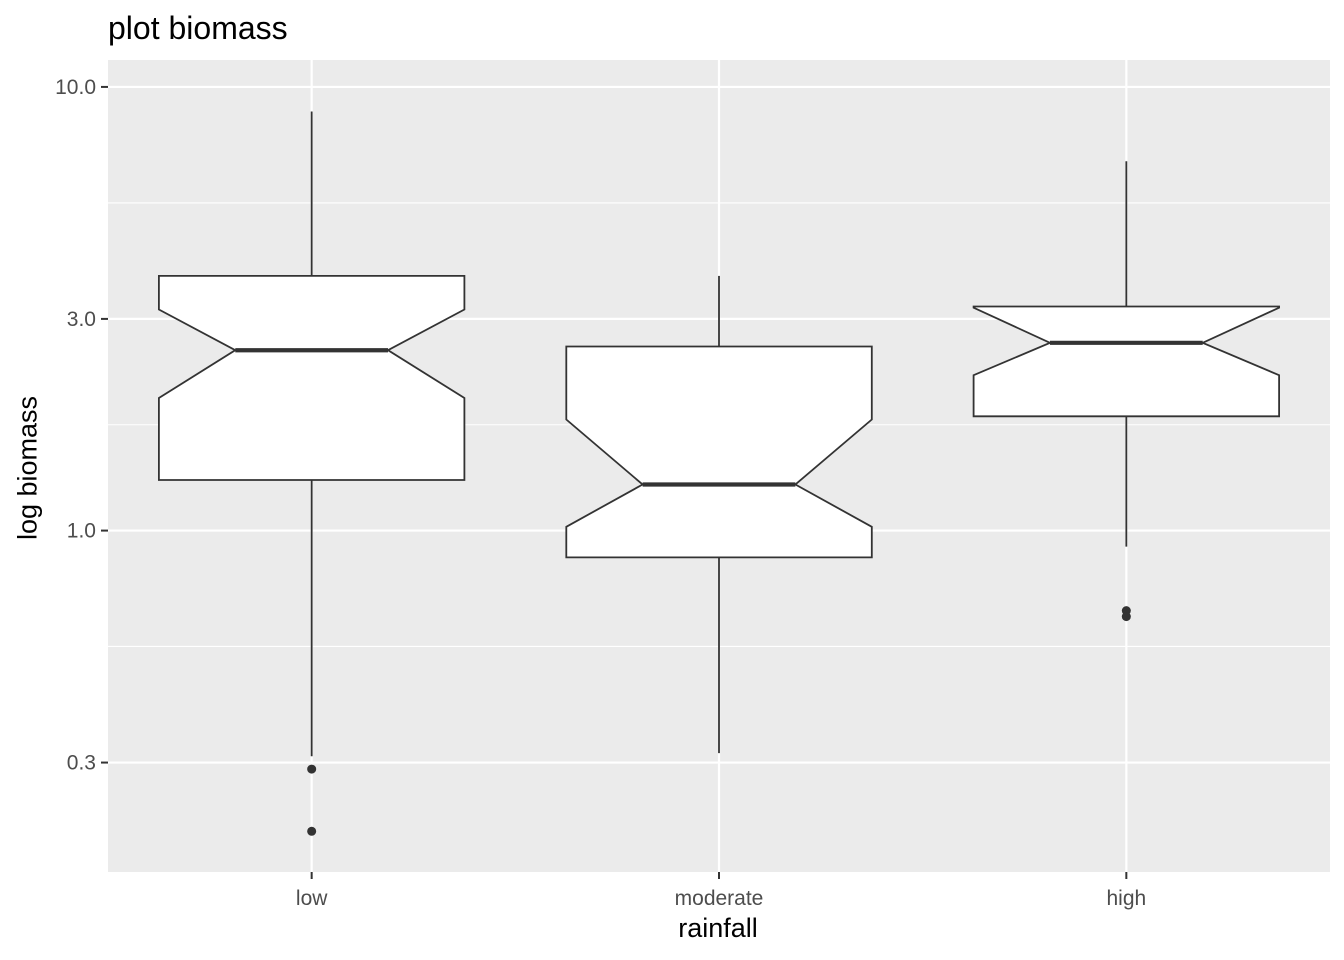 The image size is (1344, 960). Describe the element at coordinates (312, 898) in the screenshot. I see `x-tick-label: low` at that location.